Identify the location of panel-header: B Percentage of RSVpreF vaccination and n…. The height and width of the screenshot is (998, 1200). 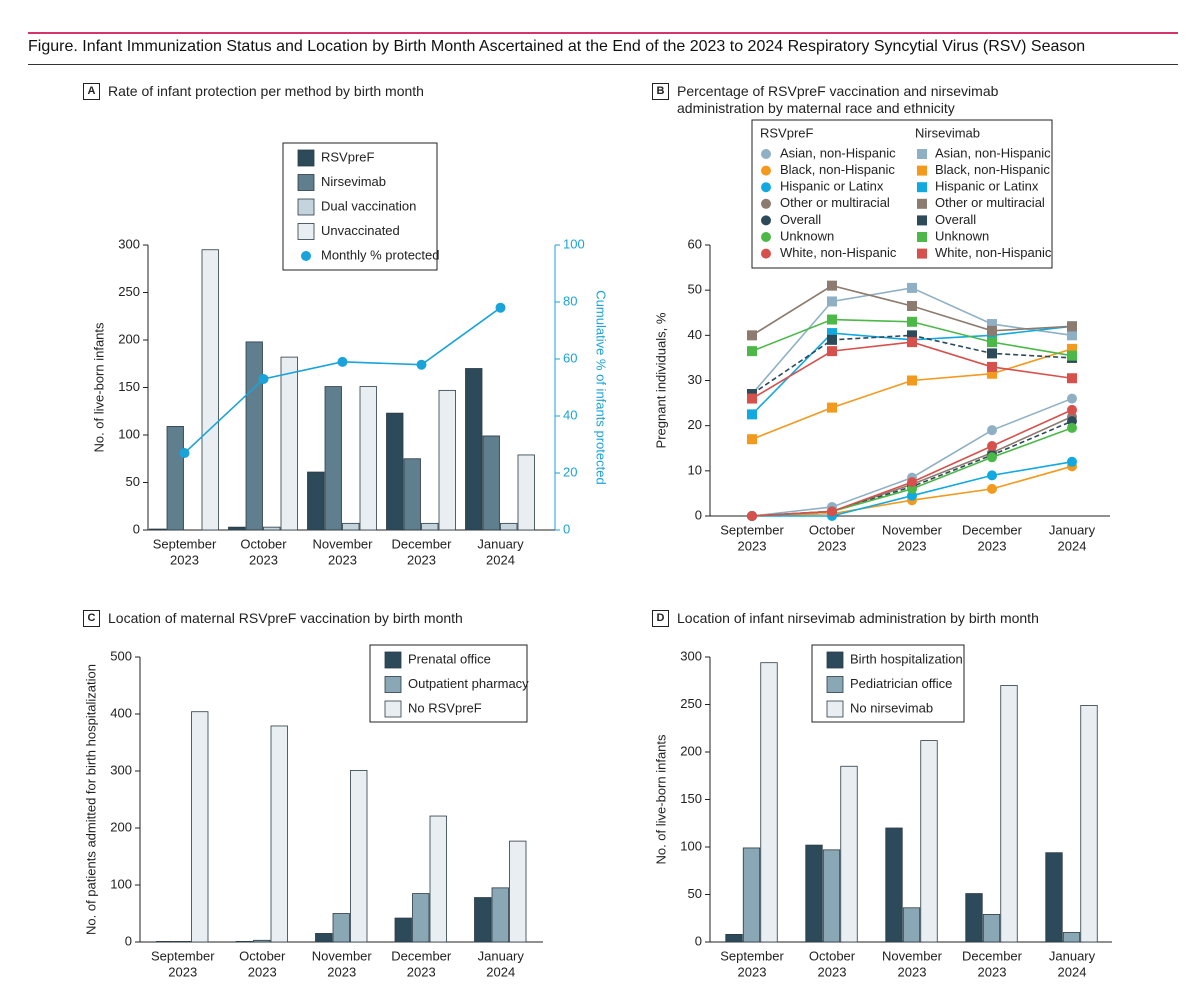
(867, 100).